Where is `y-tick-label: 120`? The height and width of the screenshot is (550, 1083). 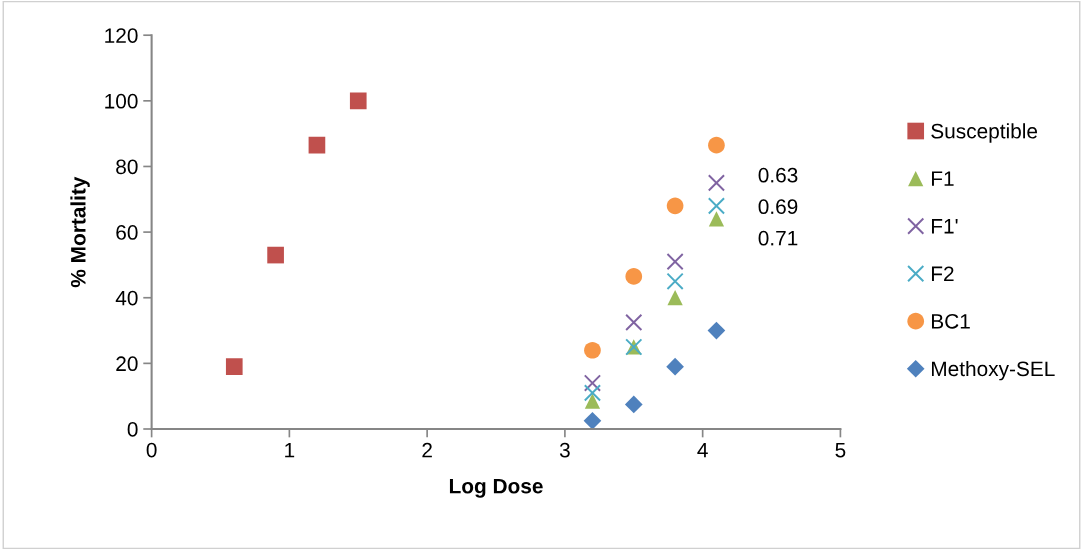
y-tick-label: 120 is located at coordinates (121, 35).